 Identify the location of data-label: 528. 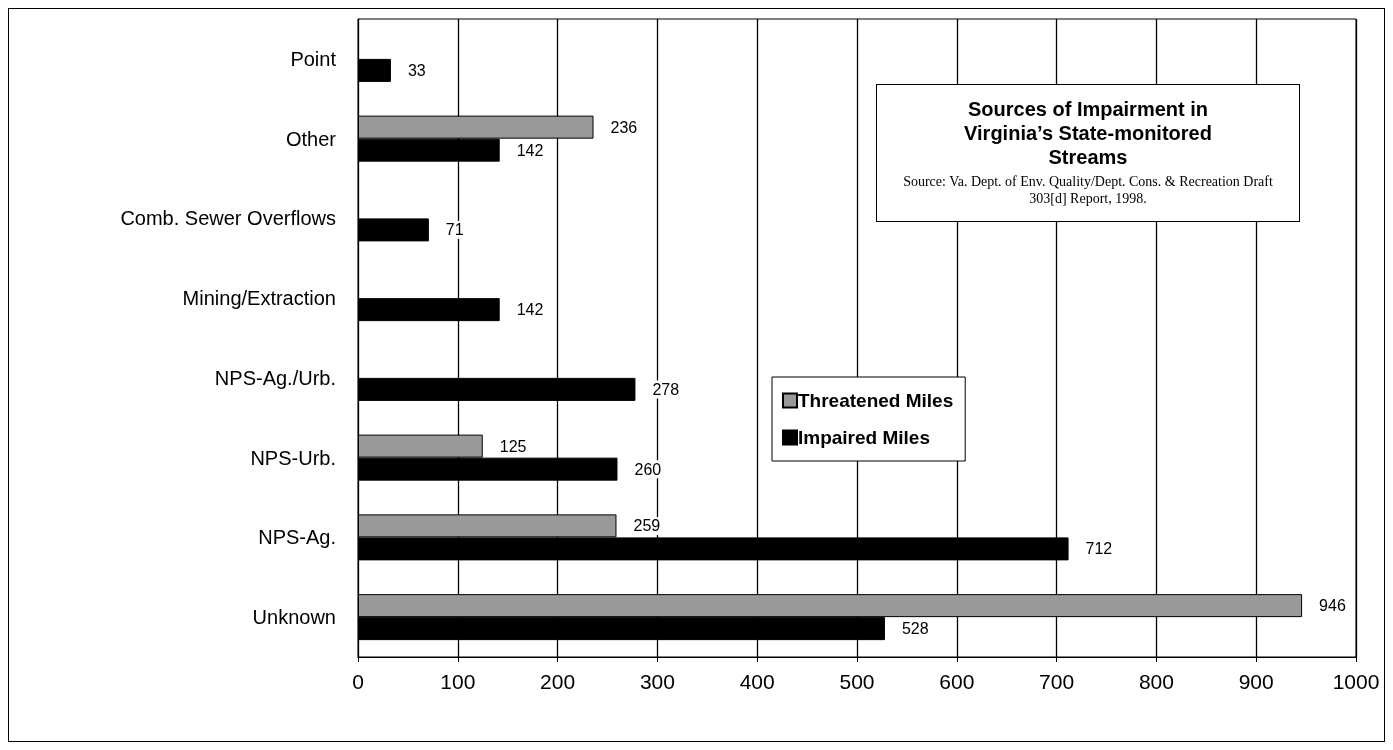
(915, 629).